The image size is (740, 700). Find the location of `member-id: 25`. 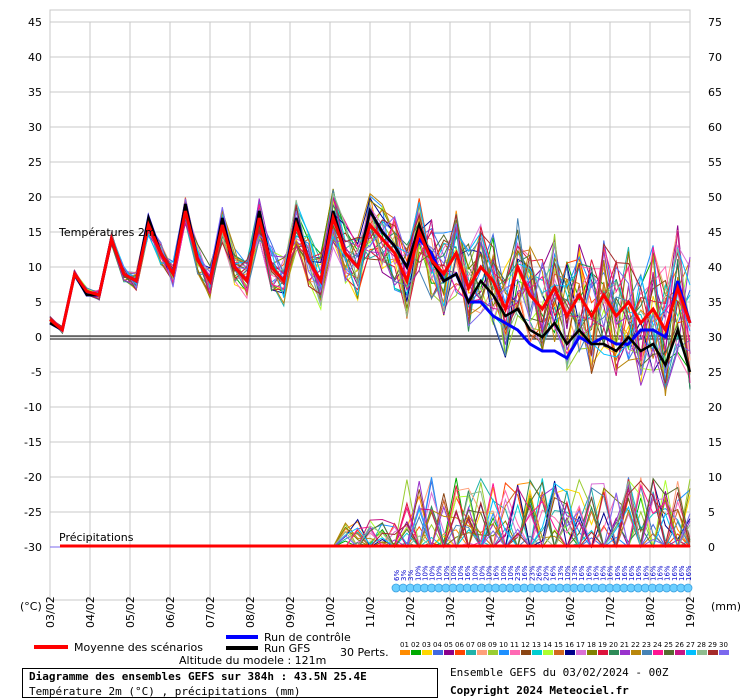

member-id: 25 is located at coordinates (668, 645).